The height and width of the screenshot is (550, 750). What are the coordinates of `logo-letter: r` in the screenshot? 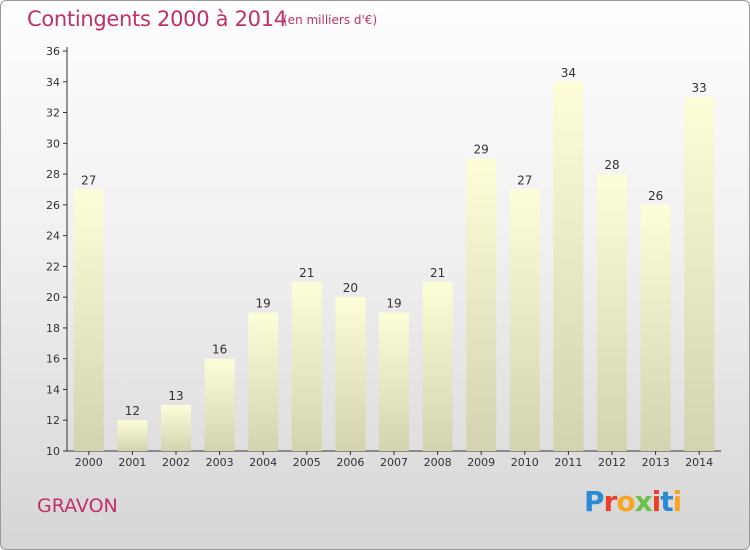 It's located at (610, 501).